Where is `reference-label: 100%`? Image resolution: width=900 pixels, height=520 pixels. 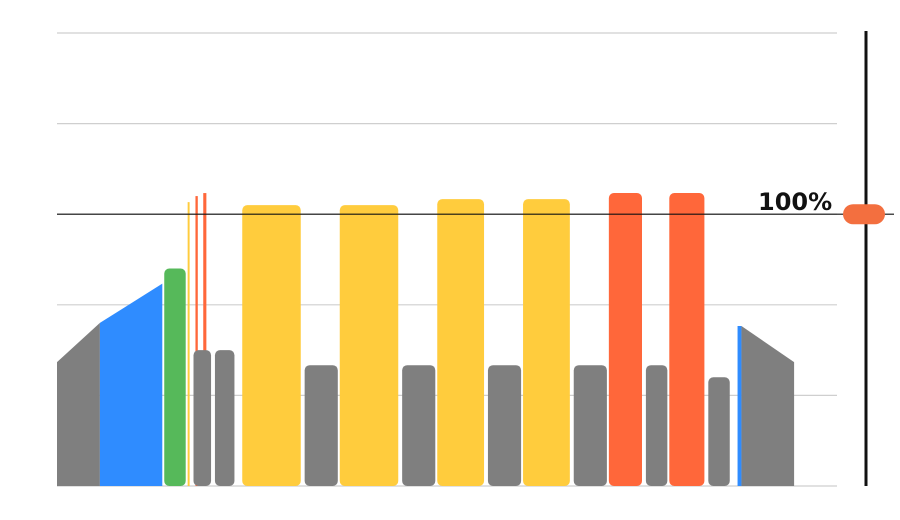 reference-label: 100% is located at coordinates (795, 202).